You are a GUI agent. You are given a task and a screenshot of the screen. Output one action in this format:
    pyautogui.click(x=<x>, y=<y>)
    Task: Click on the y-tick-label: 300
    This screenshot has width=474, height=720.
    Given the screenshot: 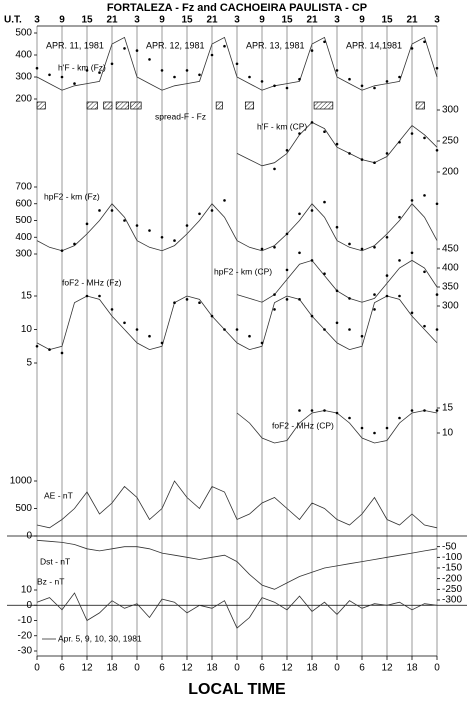 What is the action you would take?
    pyautogui.click(x=23, y=77)
    